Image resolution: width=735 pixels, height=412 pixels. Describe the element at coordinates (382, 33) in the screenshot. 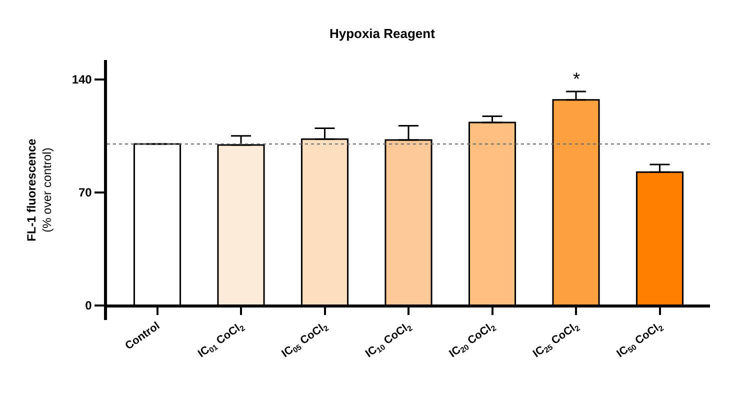

I see `chart-title: Hypoxia Reagent` at that location.